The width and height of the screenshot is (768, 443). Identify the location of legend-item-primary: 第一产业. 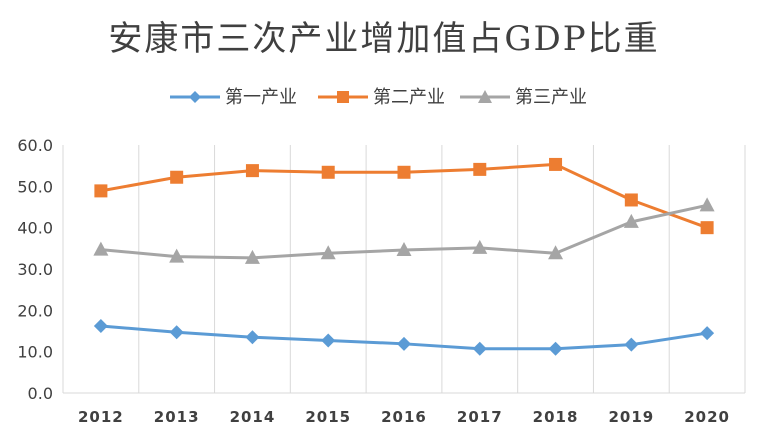
(233, 97).